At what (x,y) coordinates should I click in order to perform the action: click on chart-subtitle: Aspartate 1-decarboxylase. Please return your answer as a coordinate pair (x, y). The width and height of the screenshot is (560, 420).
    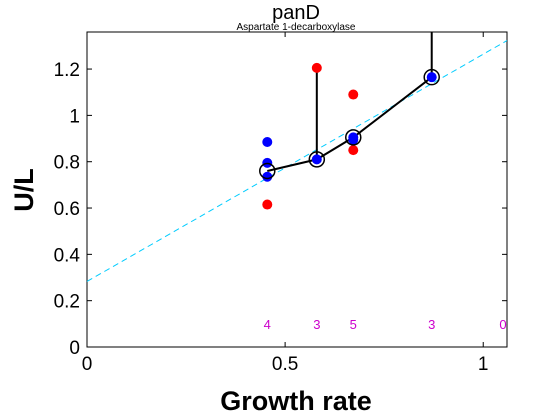
    Looking at the image, I should click on (296, 27).